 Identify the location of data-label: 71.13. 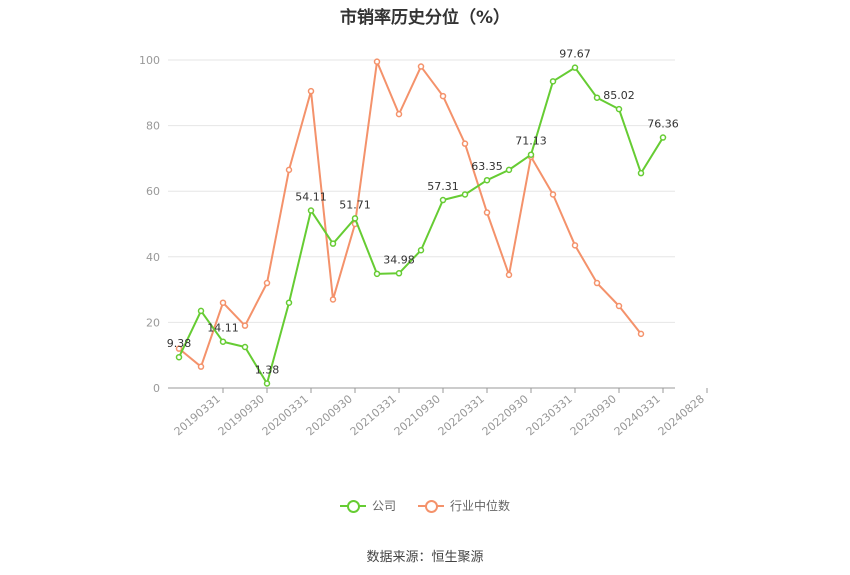
(531, 141).